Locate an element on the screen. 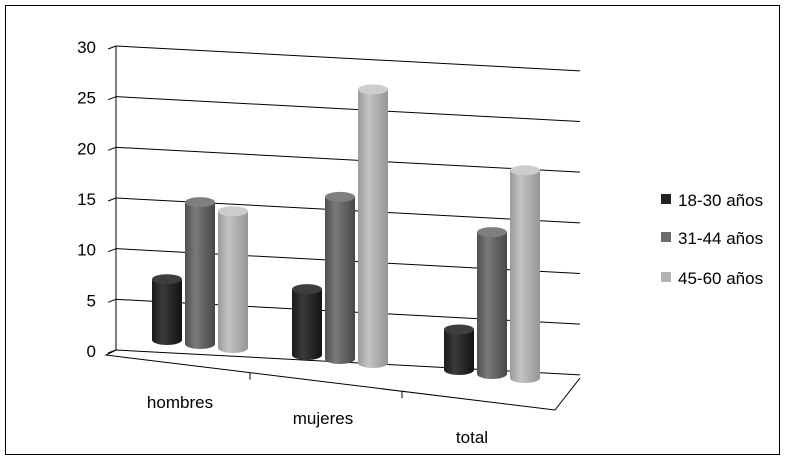  y-axis-ticks: 0 5 10 15 20 25 30 is located at coordinates (97, 199).